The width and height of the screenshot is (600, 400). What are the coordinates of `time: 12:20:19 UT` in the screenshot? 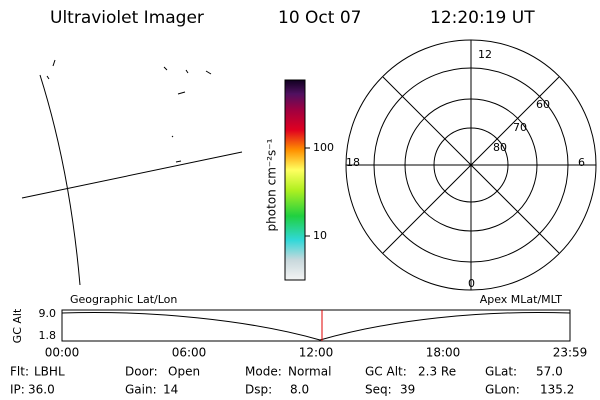 It's located at (482, 18).